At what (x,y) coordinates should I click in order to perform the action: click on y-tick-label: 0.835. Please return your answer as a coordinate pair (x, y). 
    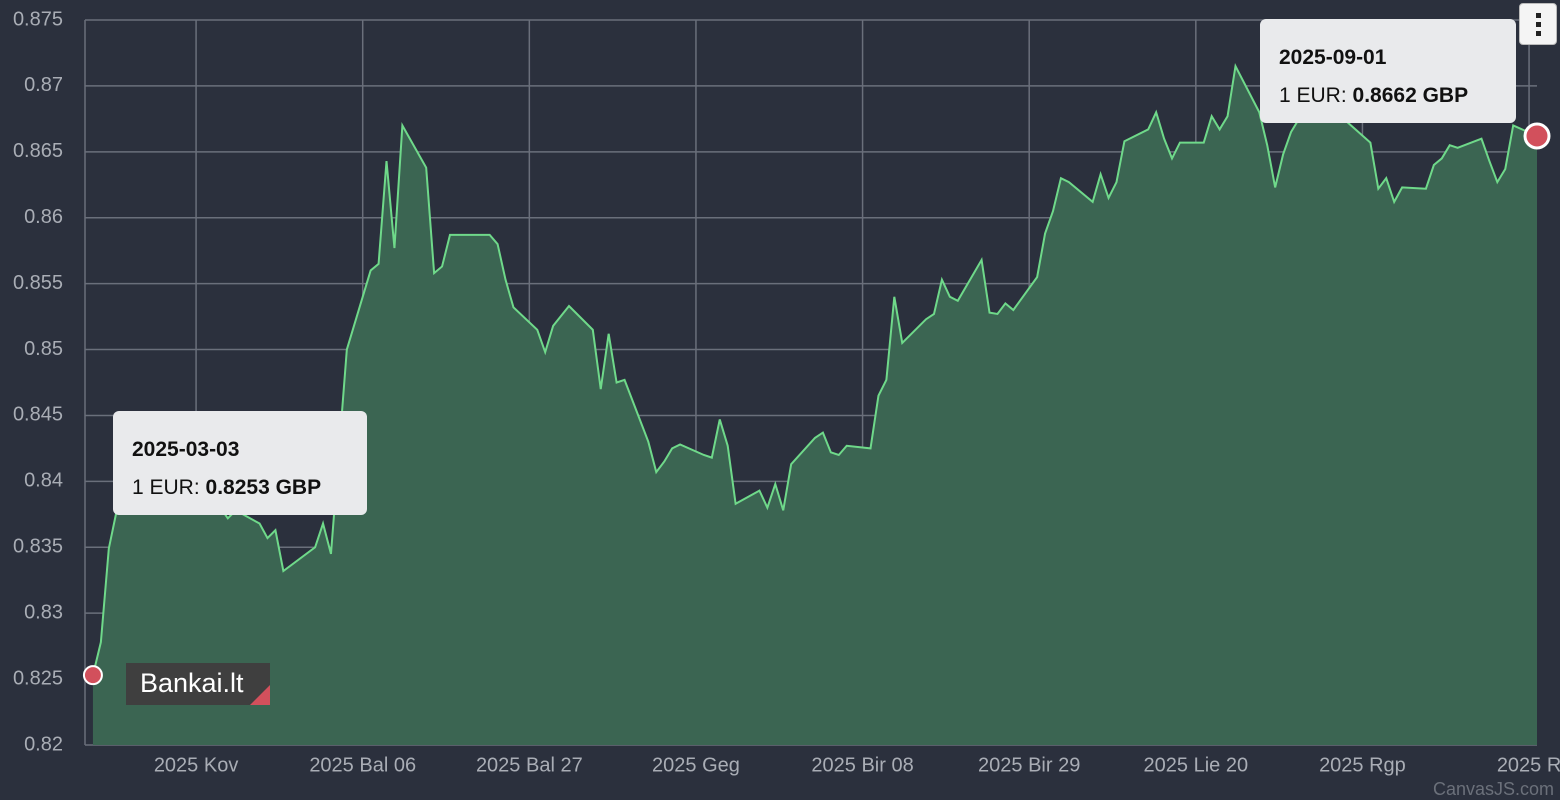
    Looking at the image, I should click on (38, 547).